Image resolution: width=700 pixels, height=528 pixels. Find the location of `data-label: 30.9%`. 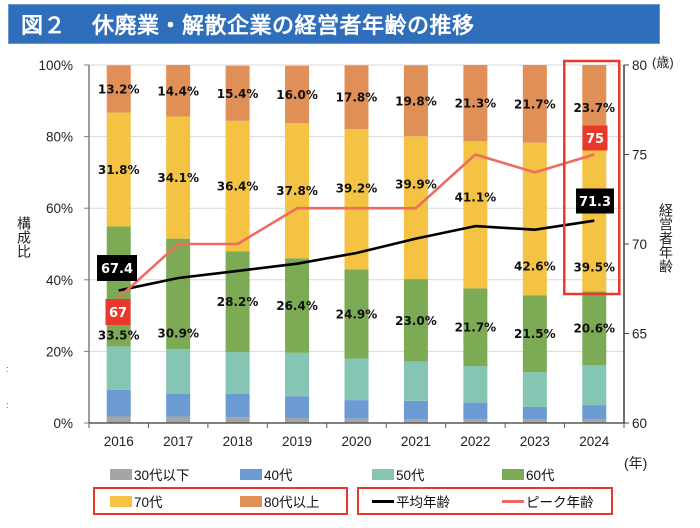

data-label: 30.9% is located at coordinates (178, 334).